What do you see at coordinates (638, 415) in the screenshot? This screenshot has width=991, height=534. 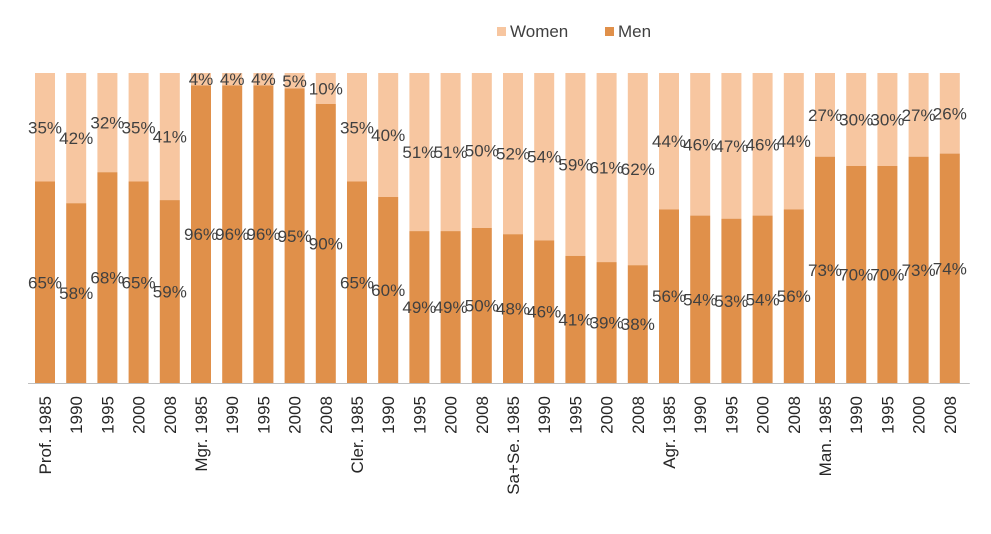 I see `x-tick-label-19: 2008` at bounding box center [638, 415].